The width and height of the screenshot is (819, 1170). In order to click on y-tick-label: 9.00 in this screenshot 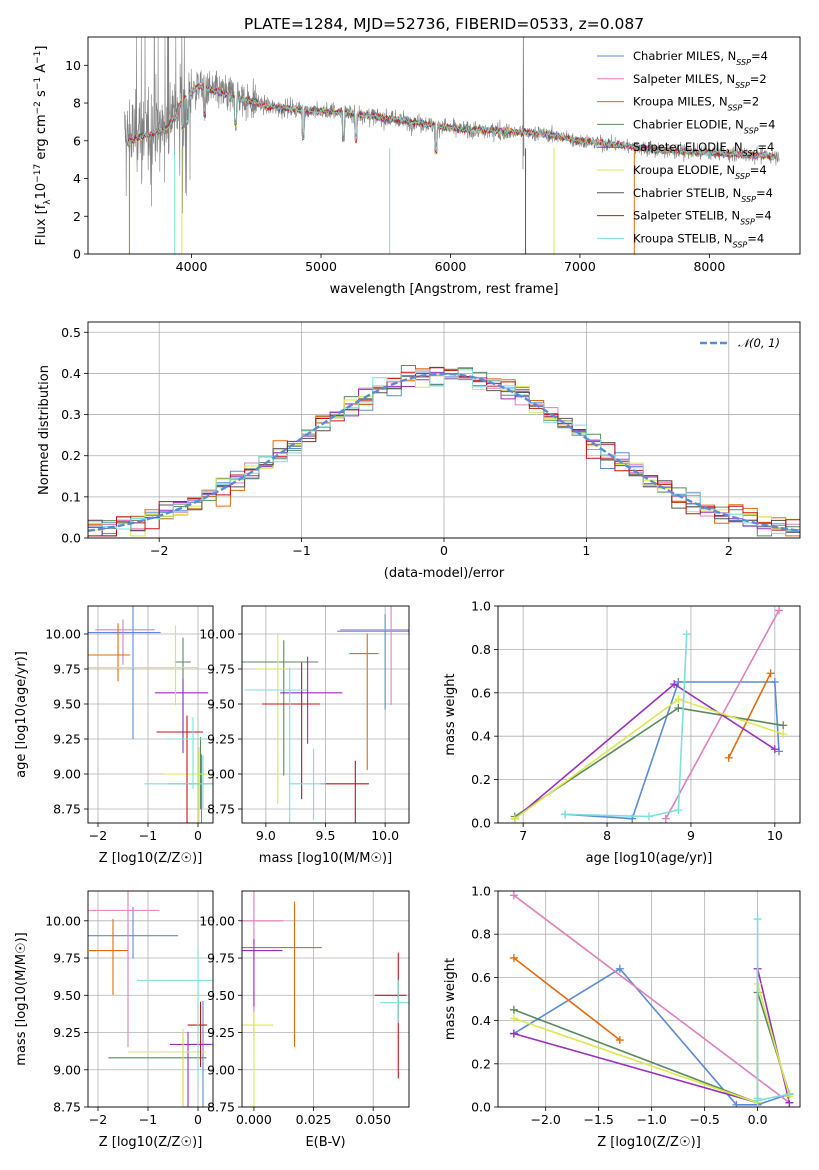, I will do `click(67, 774)`.